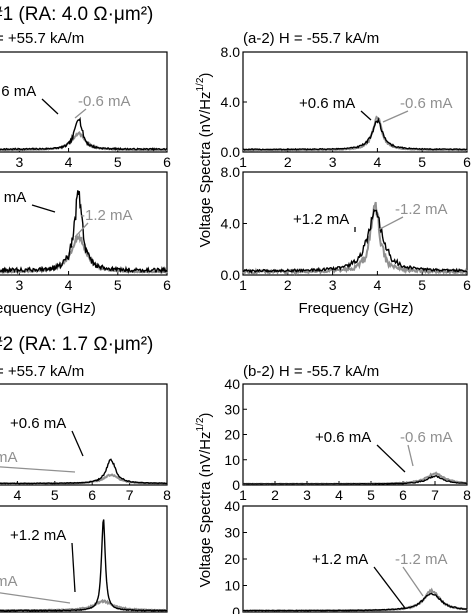 The image size is (472, 614). What do you see at coordinates (76, 14) in the screenshot?
I see `group1-heading: #1 (RA: 4.0 Ω·μm²)` at bounding box center [76, 14].